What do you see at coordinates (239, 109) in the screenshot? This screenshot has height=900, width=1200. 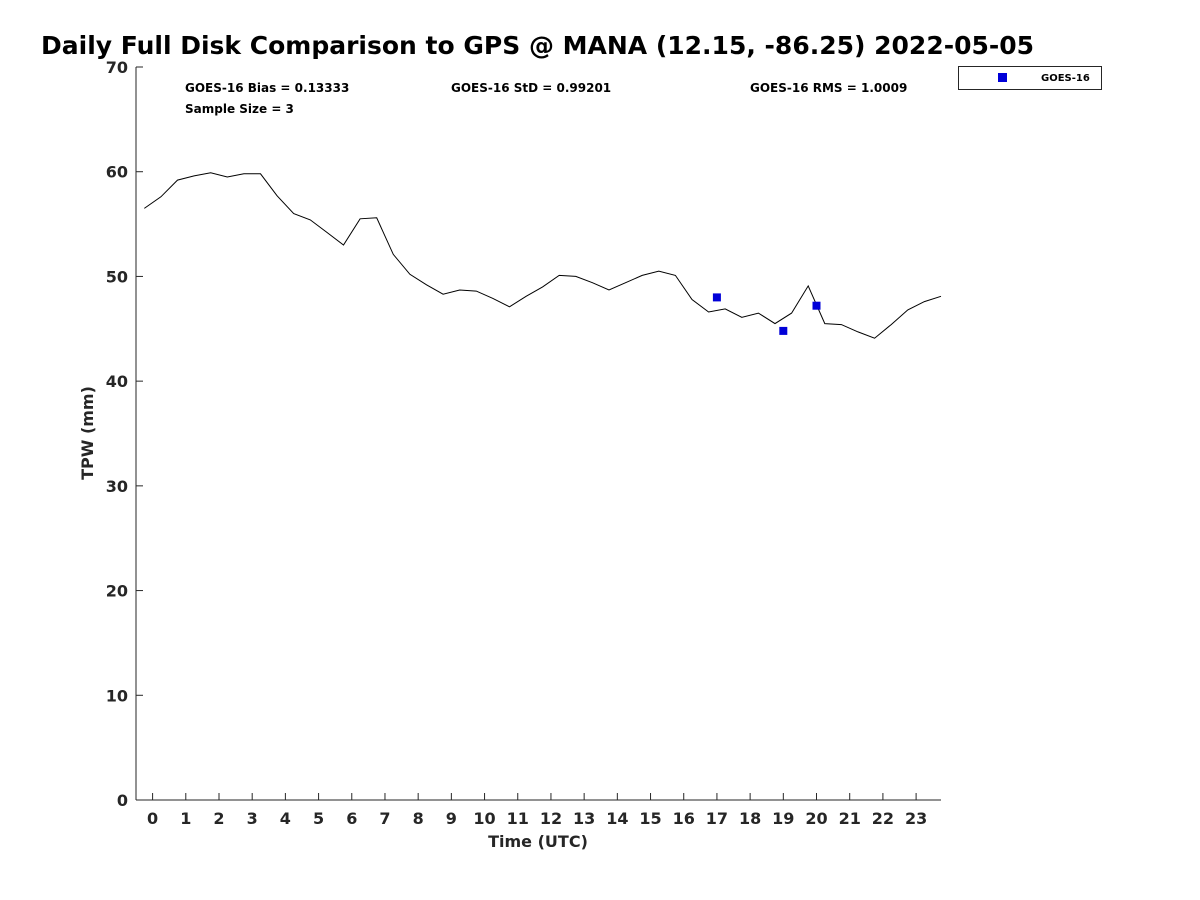 I see `sample-size-stat: Sample Size = 3` at bounding box center [239, 109].